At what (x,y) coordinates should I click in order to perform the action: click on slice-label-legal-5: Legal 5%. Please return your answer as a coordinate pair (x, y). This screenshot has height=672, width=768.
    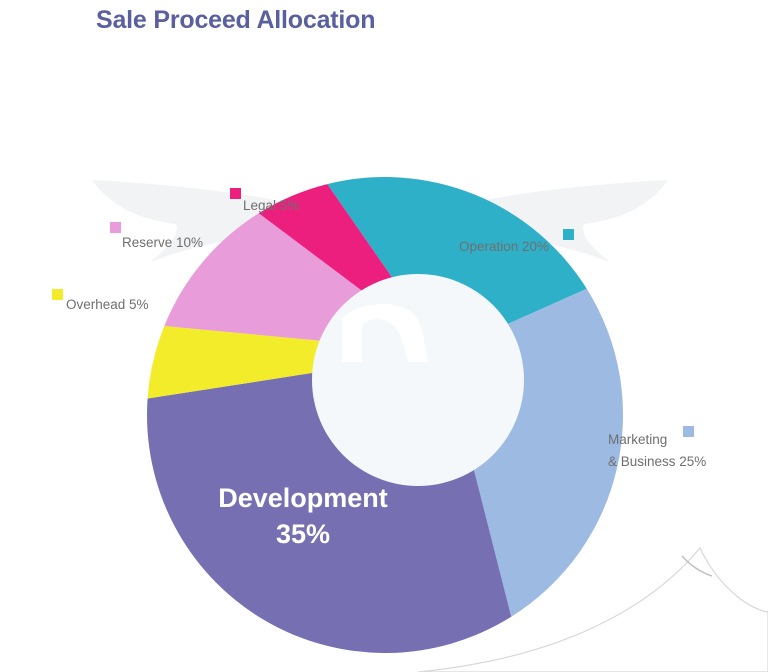
    Looking at the image, I should click on (271, 205).